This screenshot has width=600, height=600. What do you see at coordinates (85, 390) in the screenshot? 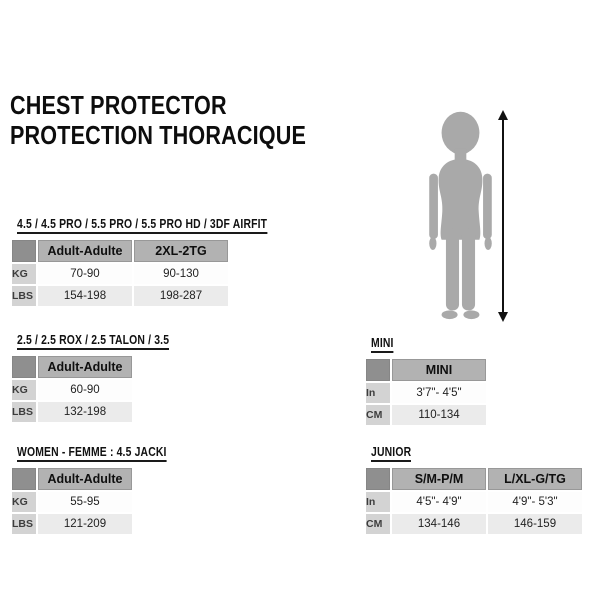
I see `size-value: 60-90` at bounding box center [85, 390].